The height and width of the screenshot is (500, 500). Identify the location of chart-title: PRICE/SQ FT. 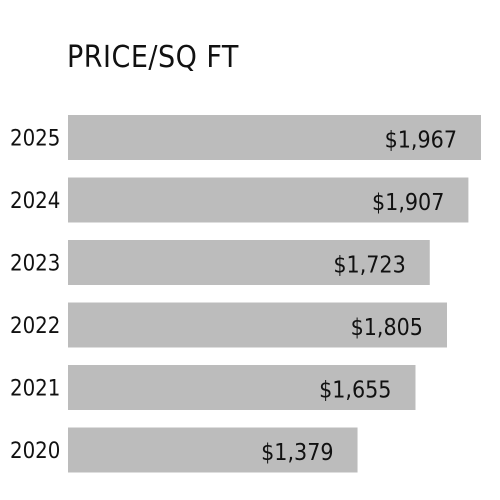
(153, 57).